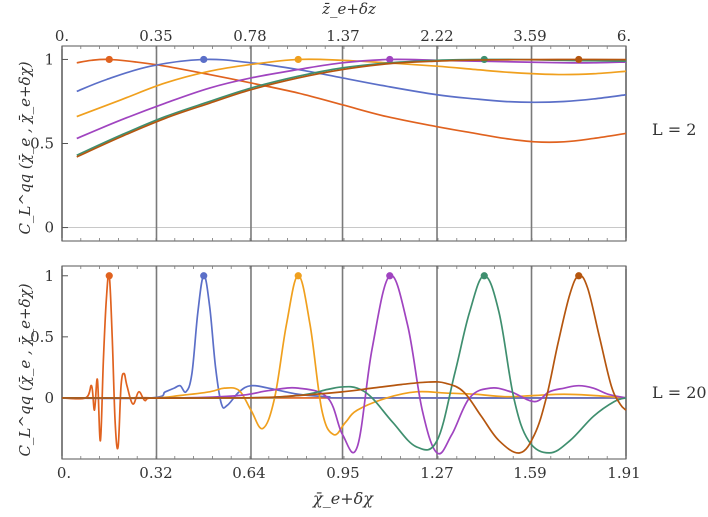  I want to click on top-tick-label: 2.22, so click(436, 36).